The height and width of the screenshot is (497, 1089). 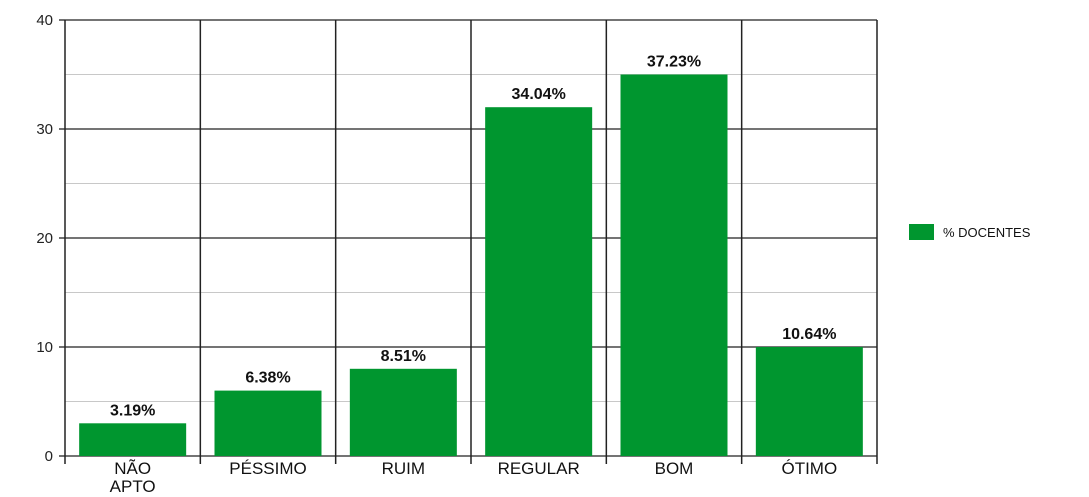 What do you see at coordinates (539, 94) in the screenshot?
I see `data-label: 34.04%` at bounding box center [539, 94].